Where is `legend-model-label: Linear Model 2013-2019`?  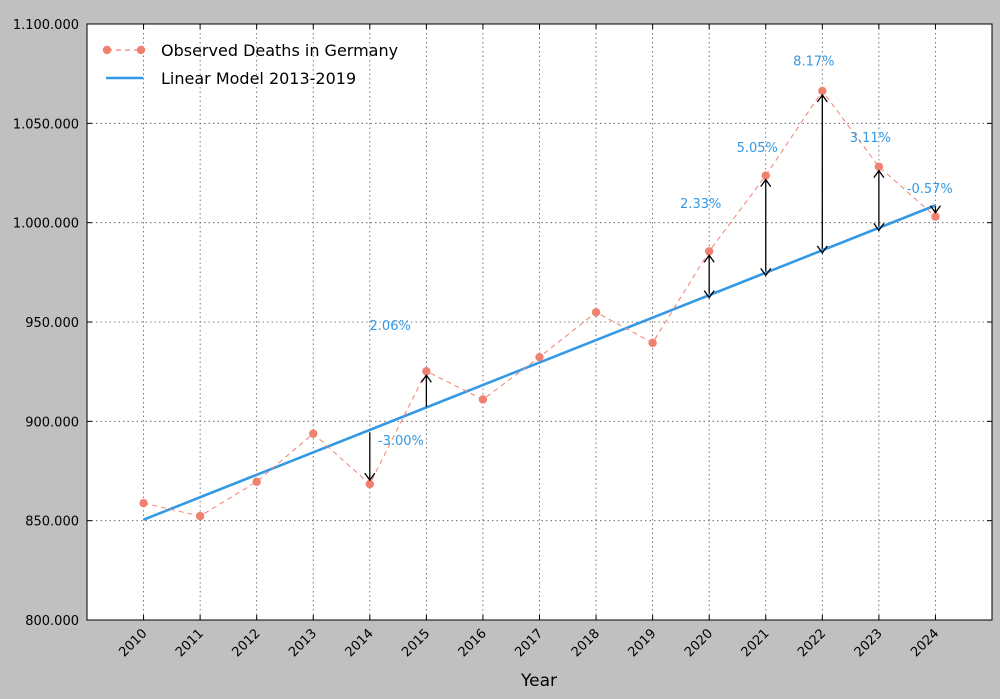 legend-model-label: Linear Model 2013-2019 is located at coordinates (258, 78).